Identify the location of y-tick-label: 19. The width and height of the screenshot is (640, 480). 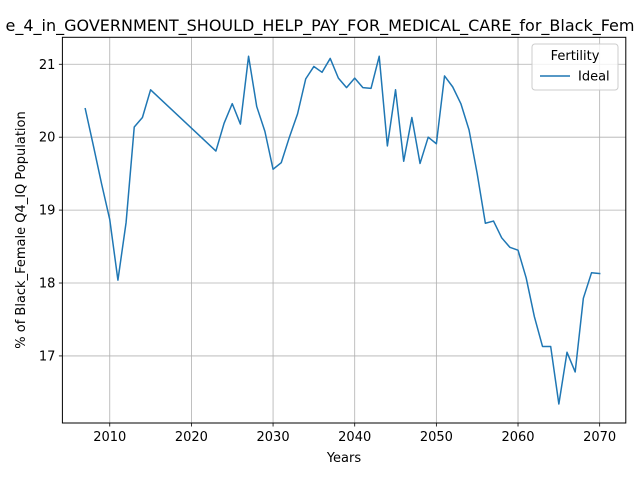
(47, 211).